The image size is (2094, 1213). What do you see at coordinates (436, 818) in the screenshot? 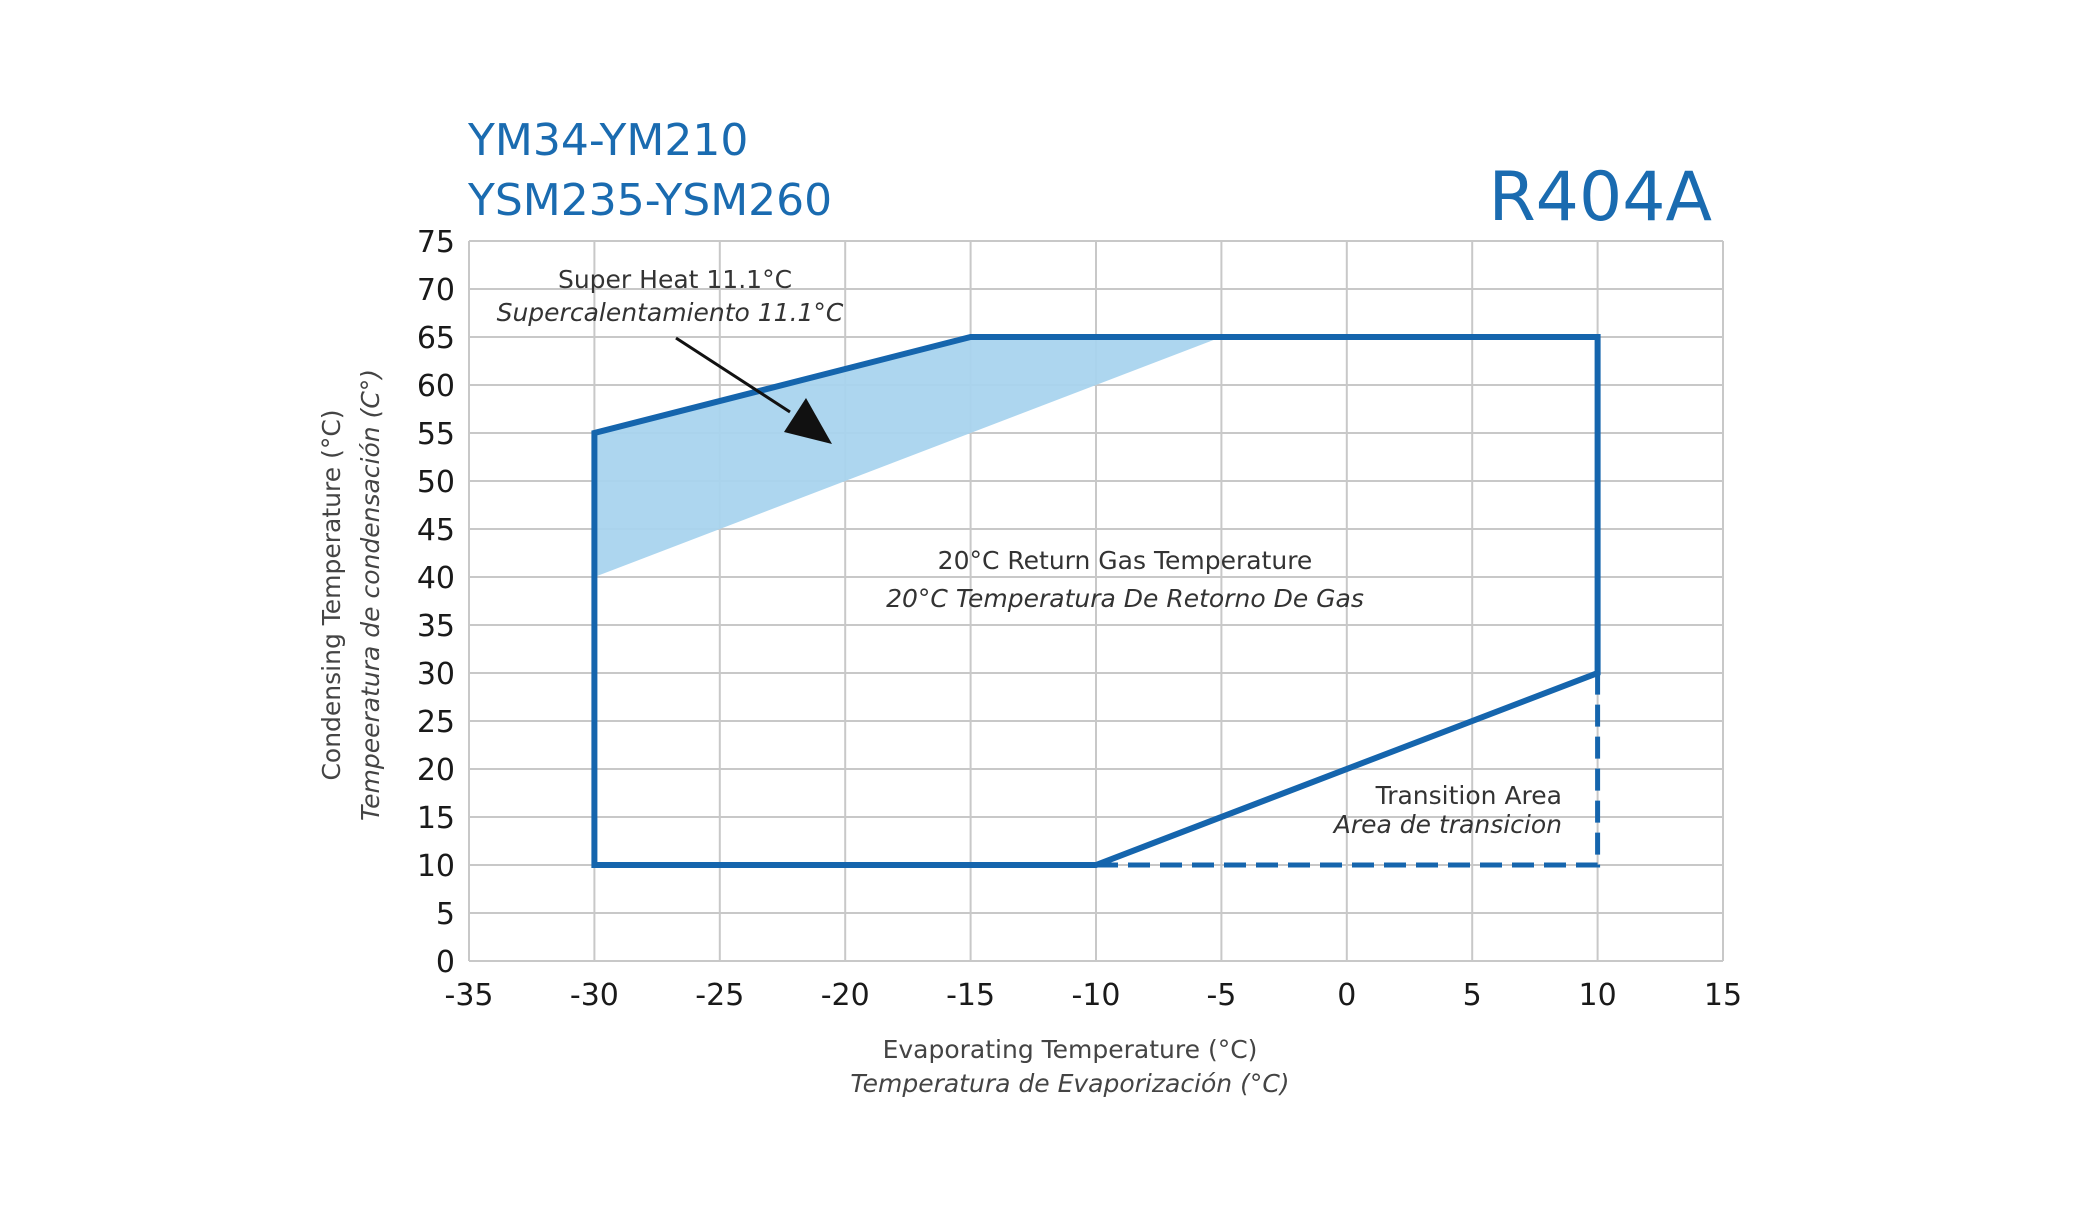
I see `y-tick-label: 15` at bounding box center [436, 818].